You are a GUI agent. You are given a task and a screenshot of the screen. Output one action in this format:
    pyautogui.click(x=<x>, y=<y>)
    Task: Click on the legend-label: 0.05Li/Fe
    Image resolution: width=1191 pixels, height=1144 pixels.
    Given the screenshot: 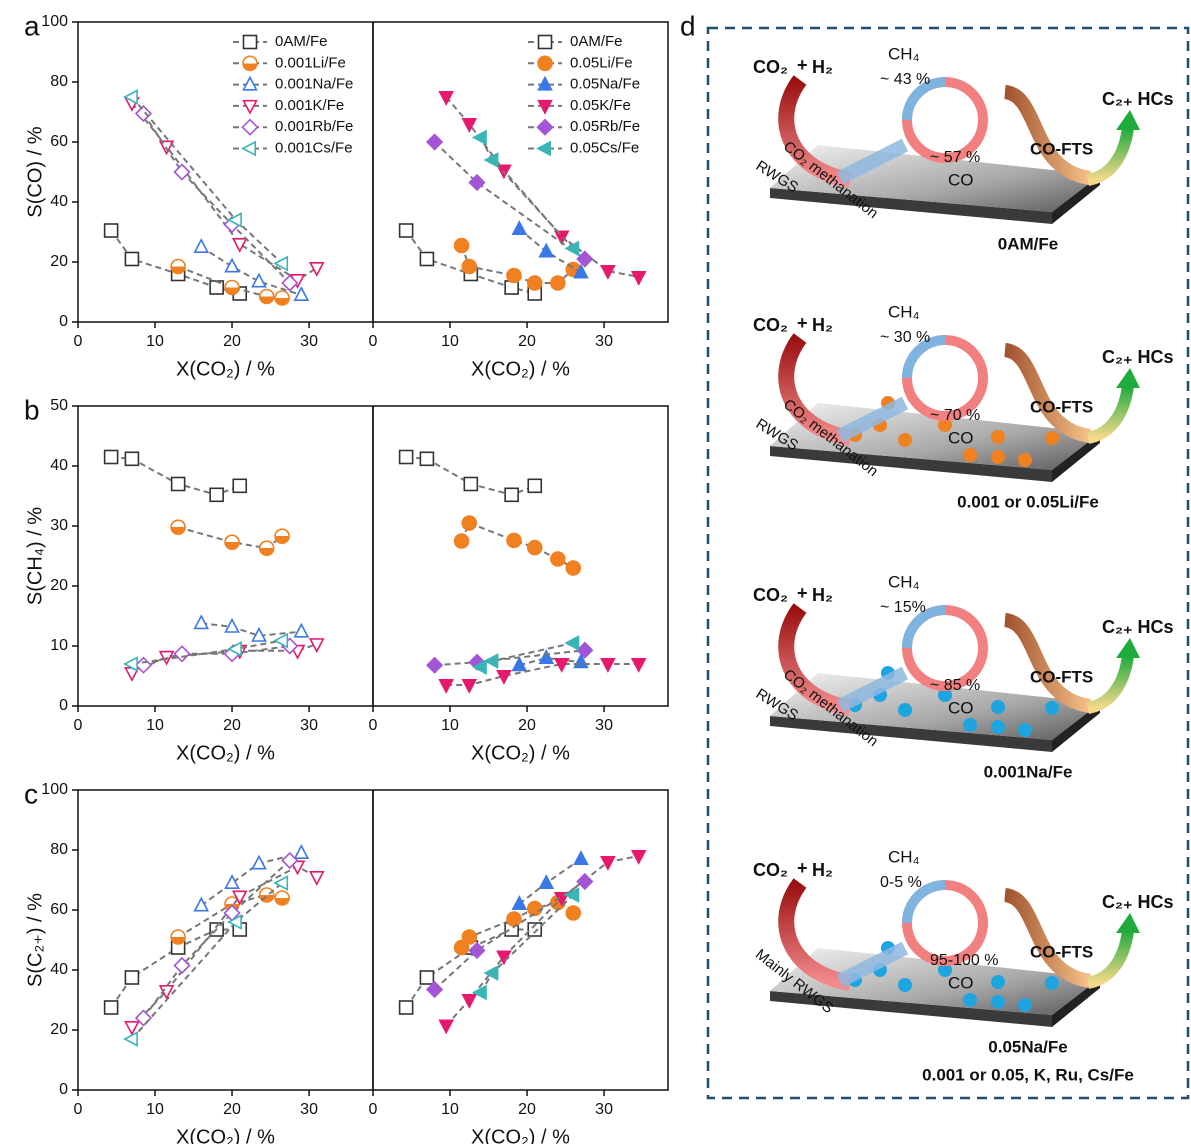 What is the action you would take?
    pyautogui.click(x=601, y=62)
    